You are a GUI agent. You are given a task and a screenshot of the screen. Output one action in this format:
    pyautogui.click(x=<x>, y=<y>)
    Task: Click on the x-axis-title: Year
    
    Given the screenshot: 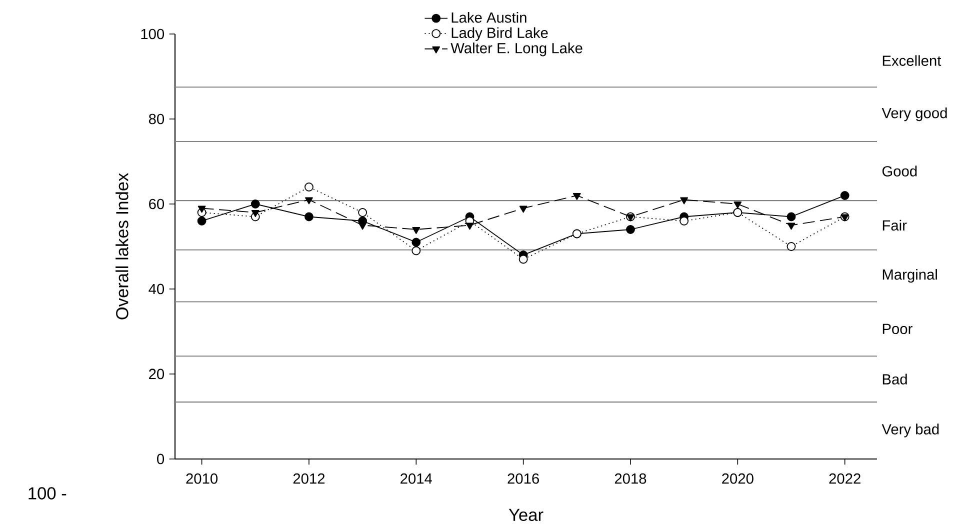 What is the action you would take?
    pyautogui.click(x=526, y=515)
    